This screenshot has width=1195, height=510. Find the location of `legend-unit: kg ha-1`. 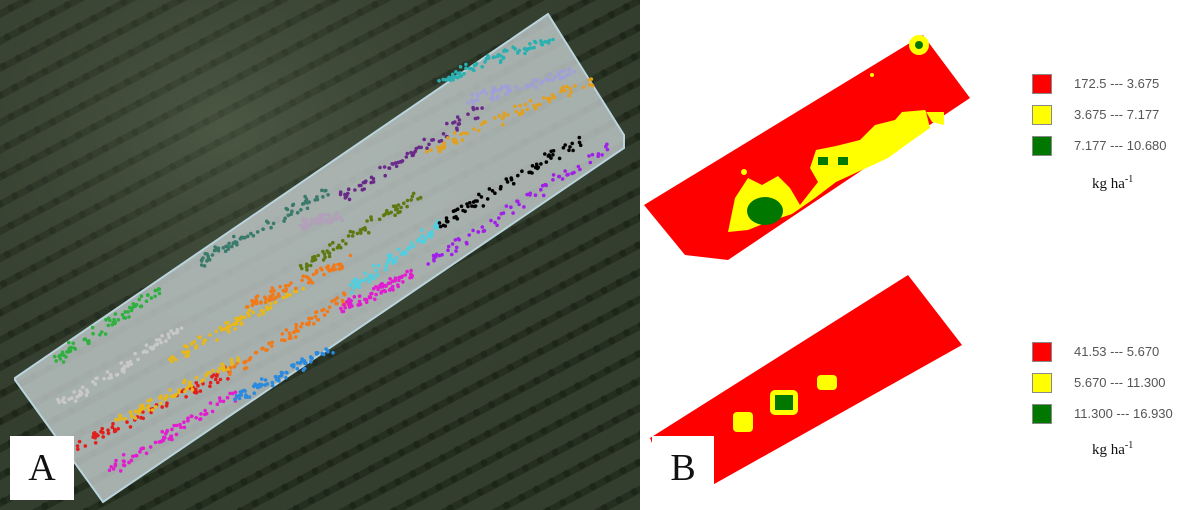

legend-unit: kg ha-1 is located at coordinates (1112, 183).